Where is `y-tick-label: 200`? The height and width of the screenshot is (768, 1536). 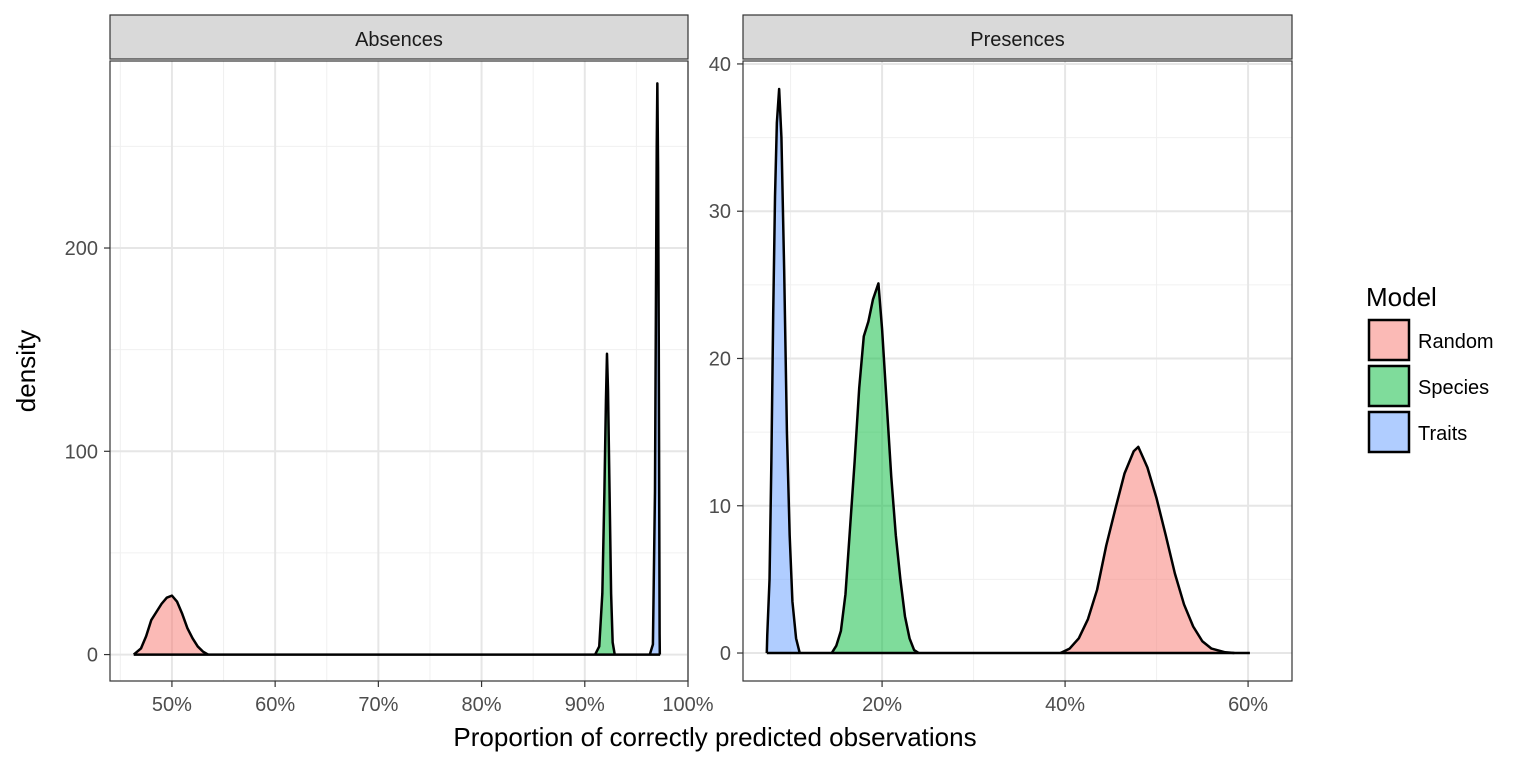 y-tick-label: 200 is located at coordinates (81, 249).